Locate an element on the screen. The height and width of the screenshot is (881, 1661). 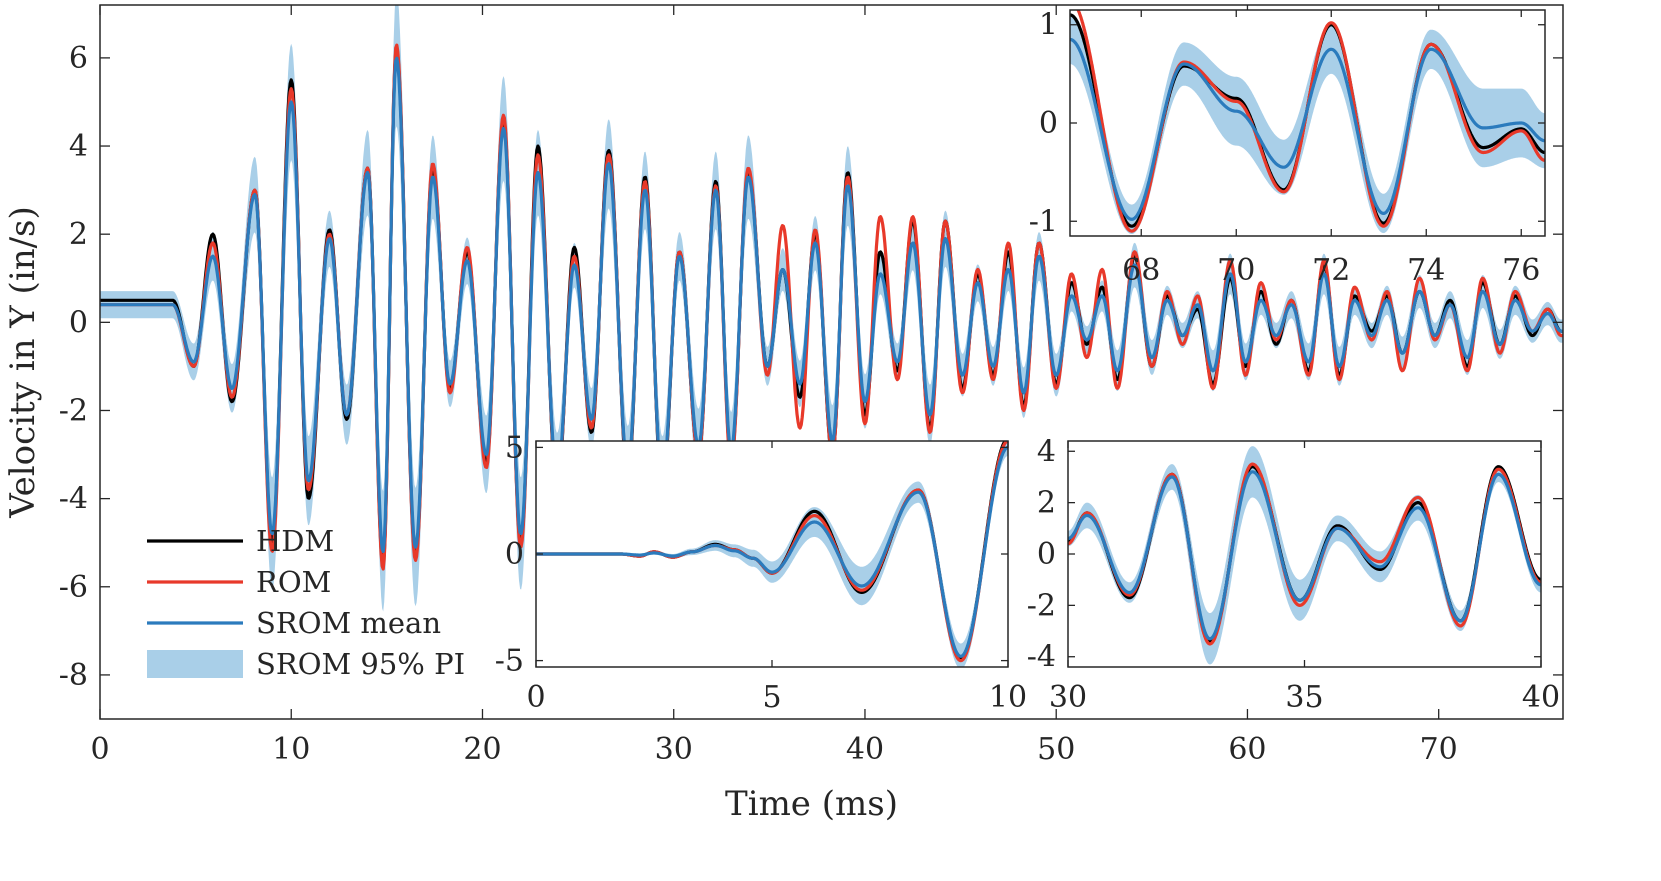
legend-rom: ROM is located at coordinates (239, 582).